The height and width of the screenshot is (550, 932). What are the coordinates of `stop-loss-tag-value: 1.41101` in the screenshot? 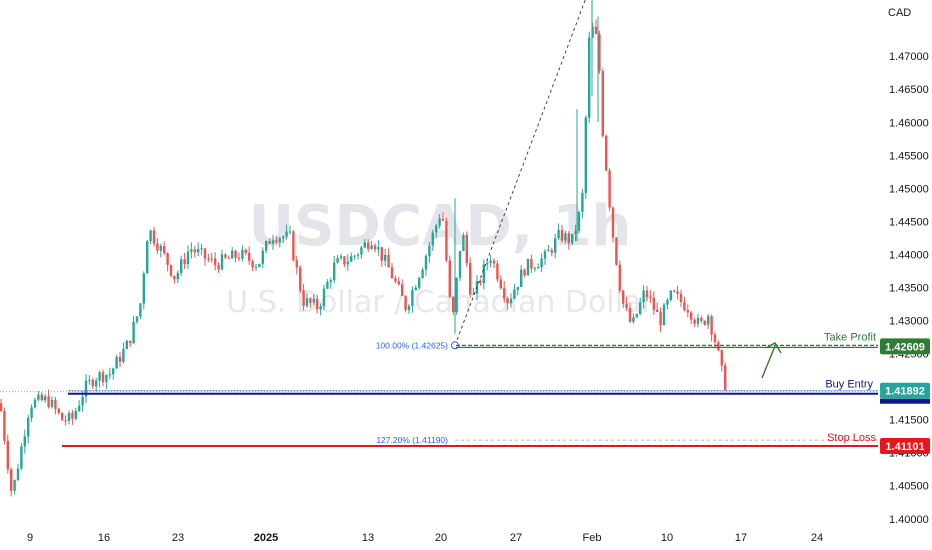 It's located at (904, 447).